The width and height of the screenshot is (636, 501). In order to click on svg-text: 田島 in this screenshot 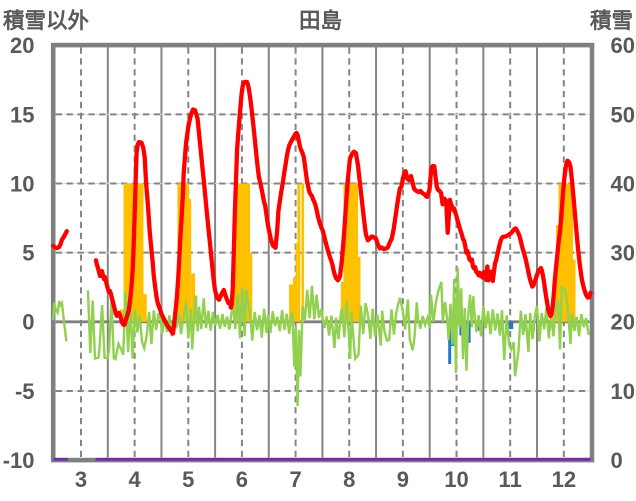, I will do `click(320, 20)`.